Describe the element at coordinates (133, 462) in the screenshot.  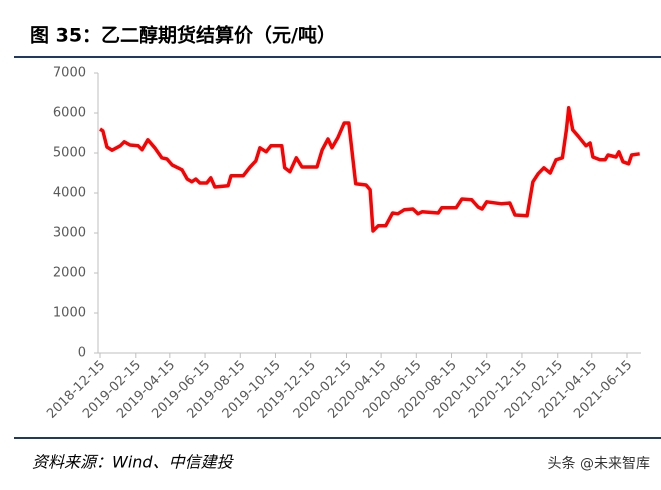
I see `source-note: 资料来源：Wind、中信建投` at that location.